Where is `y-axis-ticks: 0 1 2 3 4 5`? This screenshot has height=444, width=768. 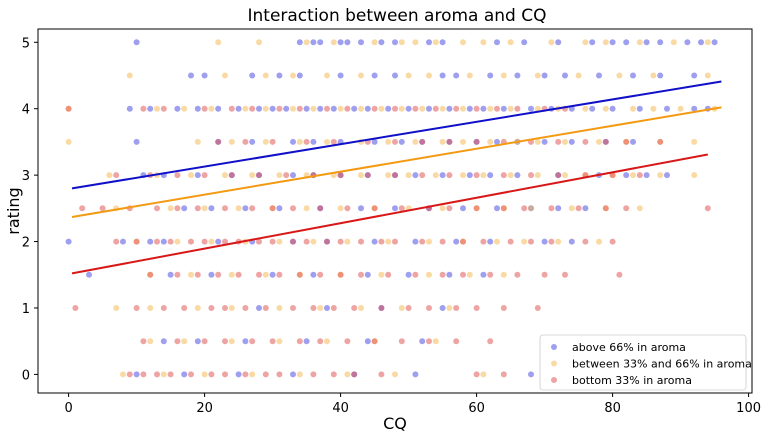 y-axis-ticks: 0 1 2 3 4 5 is located at coordinates (30, 209).